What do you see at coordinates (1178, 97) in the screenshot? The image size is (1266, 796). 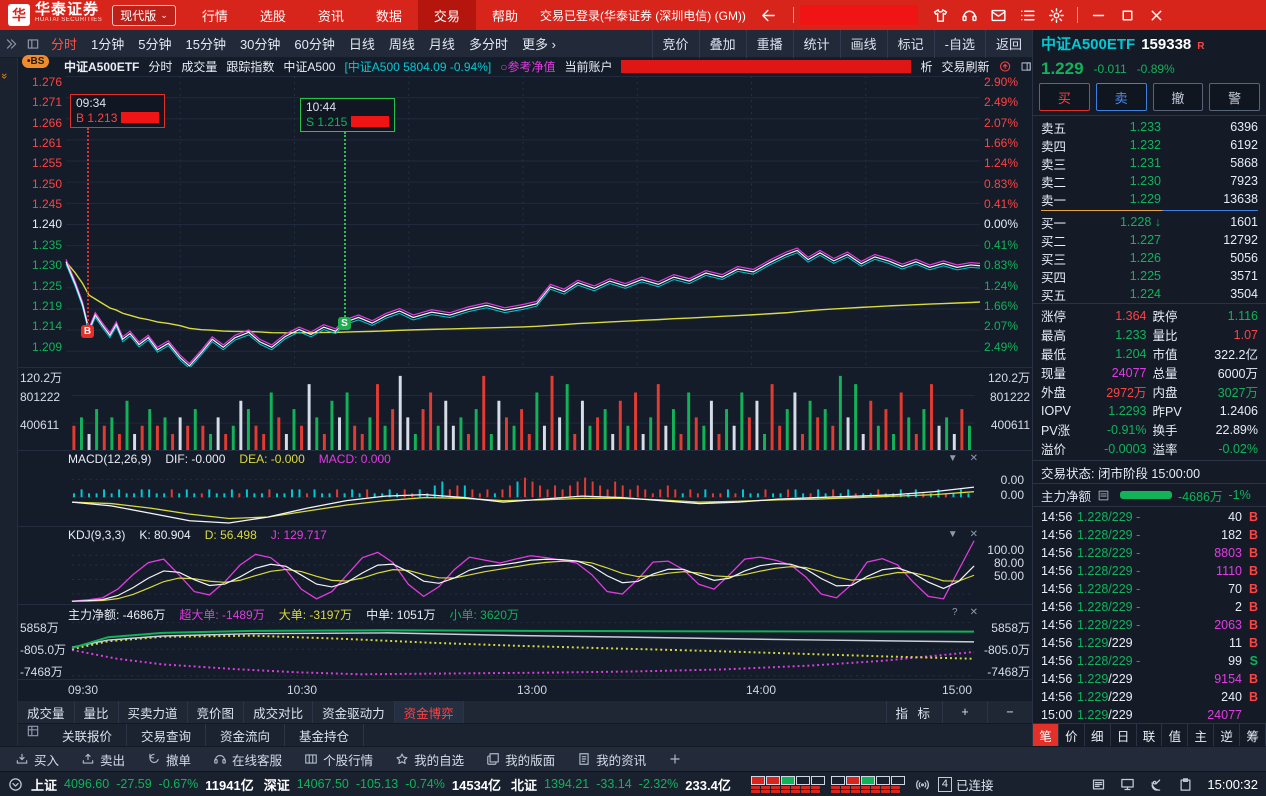 I see `trade-button-撤: 撤` at bounding box center [1178, 97].